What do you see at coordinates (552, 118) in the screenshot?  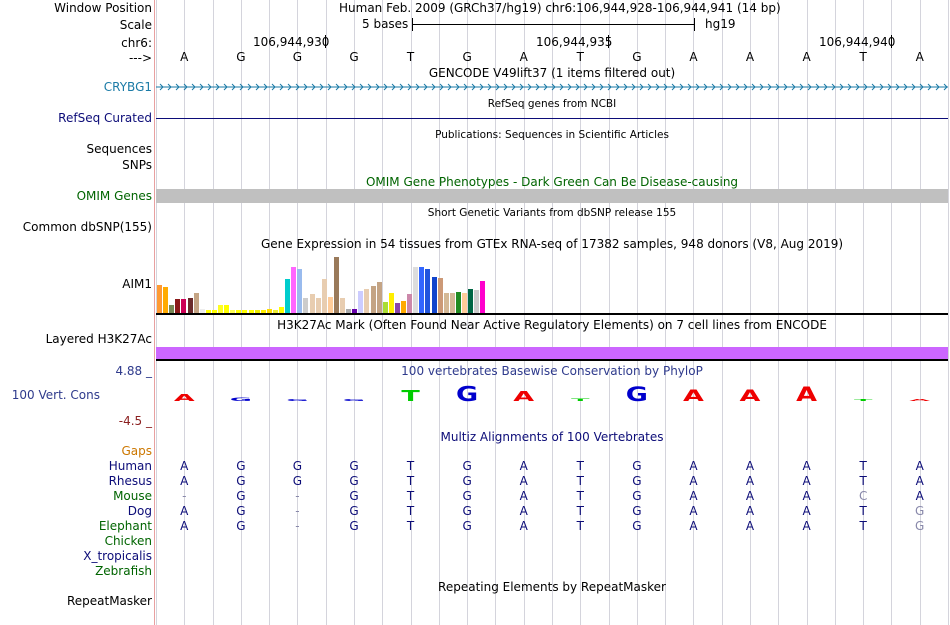 I see `refseq-gene-line` at bounding box center [552, 118].